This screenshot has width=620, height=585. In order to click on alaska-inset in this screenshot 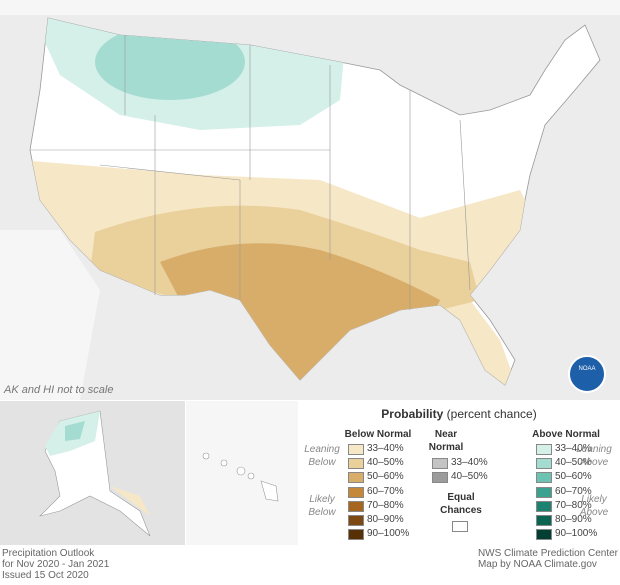, I will do `click(92, 473)`.